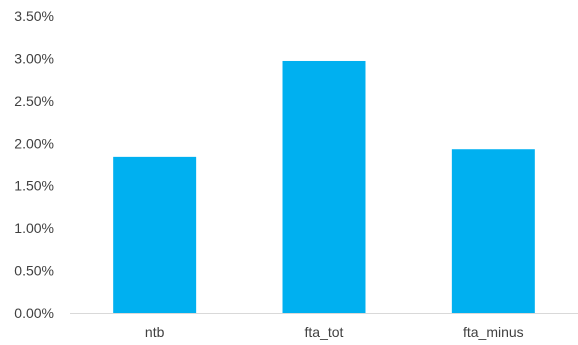 The image size is (578, 345). Describe the element at coordinates (155, 234) in the screenshot. I see `bar-ntb` at that location.